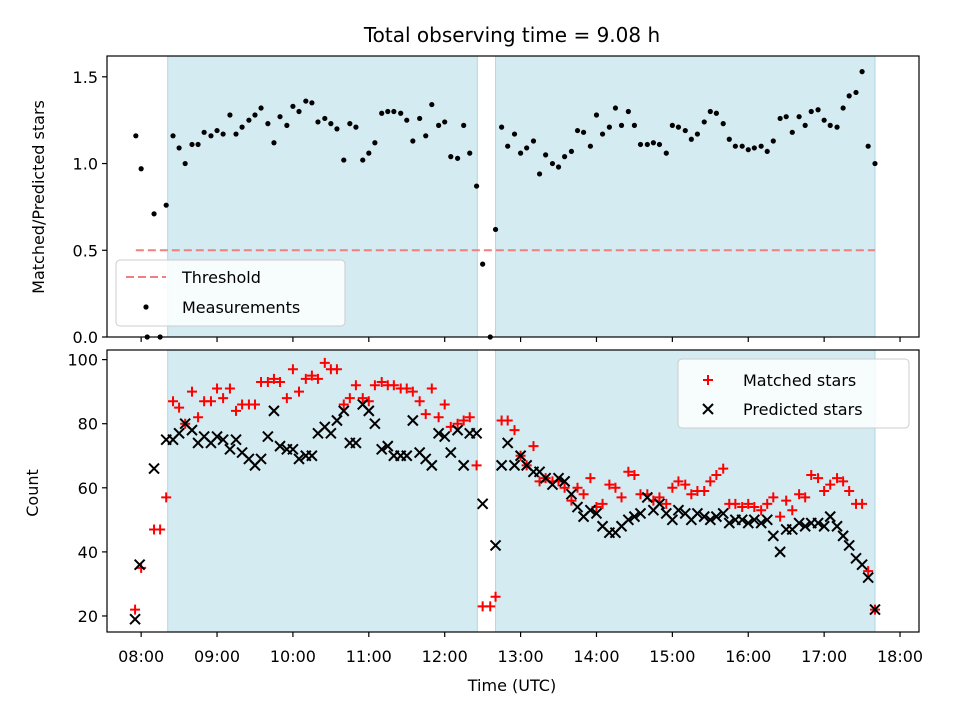 This screenshot has height=720, width=960. What do you see at coordinates (82, 360) in the screenshot?
I see `y-tick-label: 100` at bounding box center [82, 360].